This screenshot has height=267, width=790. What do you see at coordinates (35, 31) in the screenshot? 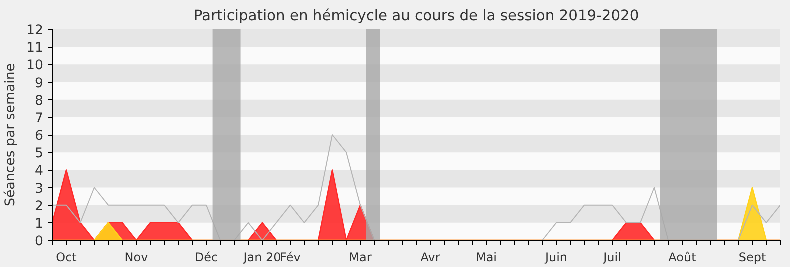
I see `y-tick-label: 12` at bounding box center [35, 31].